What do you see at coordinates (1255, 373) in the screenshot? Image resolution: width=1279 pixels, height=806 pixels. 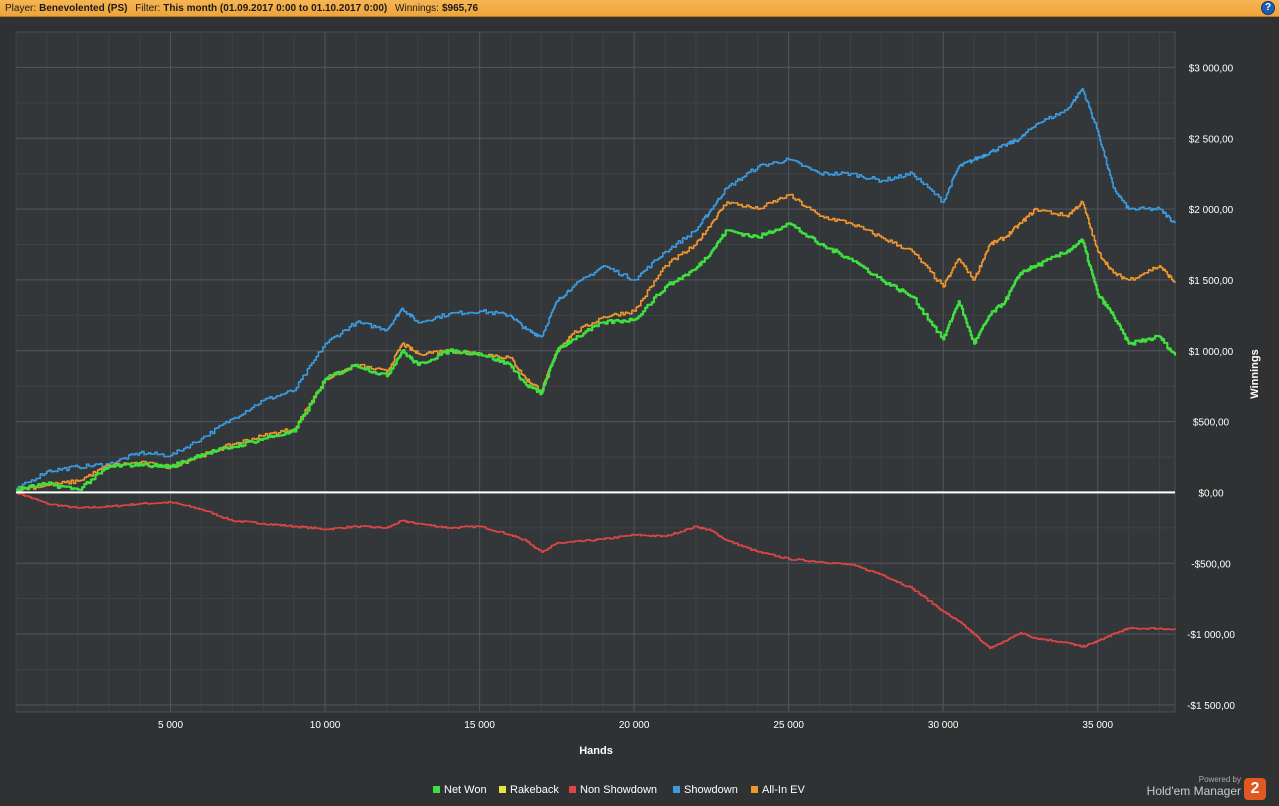 I see `y-axis-label: Winnings` at bounding box center [1255, 373].